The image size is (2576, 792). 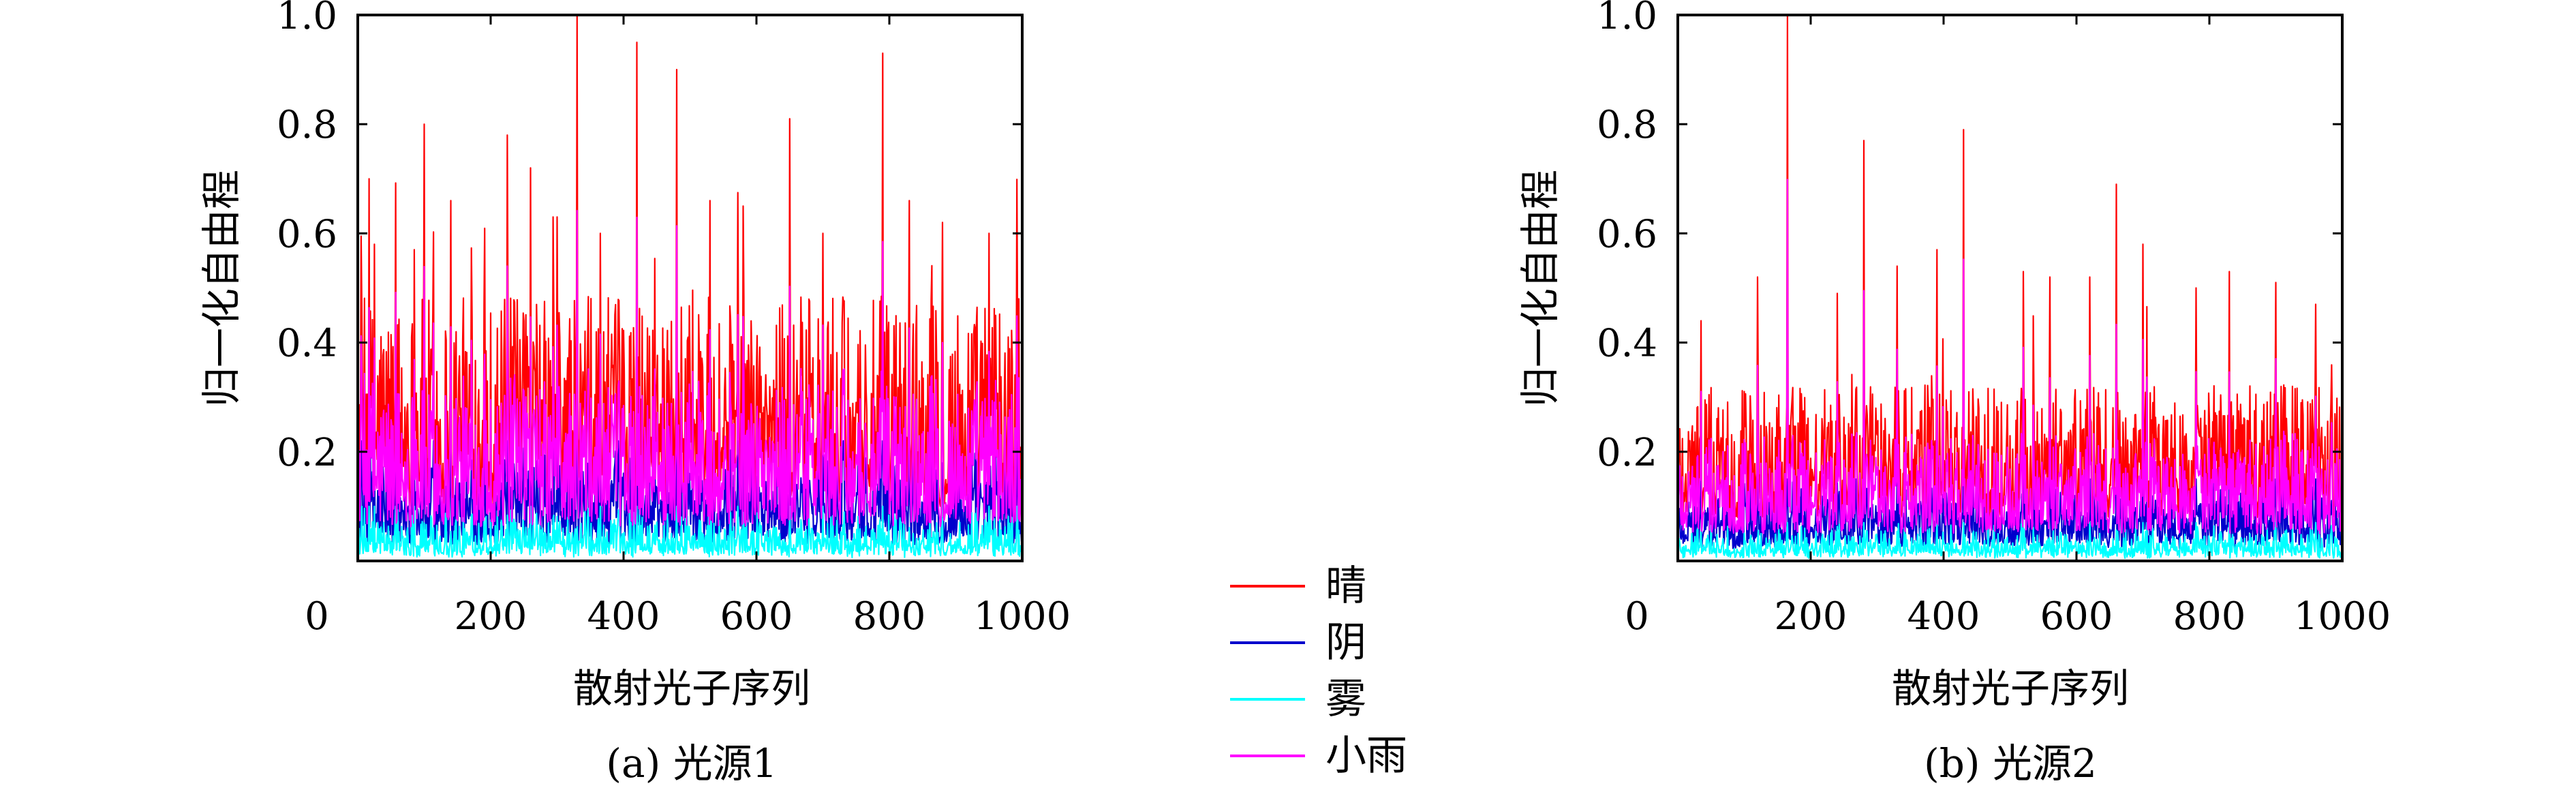 I want to click on panel-a-y-tick-label: 0.8, so click(x=307, y=125).